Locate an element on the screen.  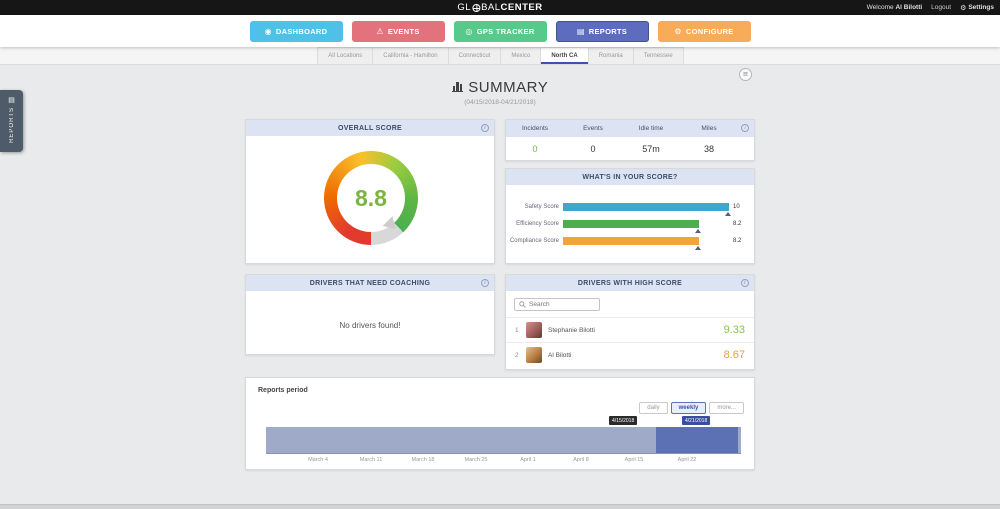
sidebar-reports-tab: ▤ REPORTS is located at coordinates (11, 121).